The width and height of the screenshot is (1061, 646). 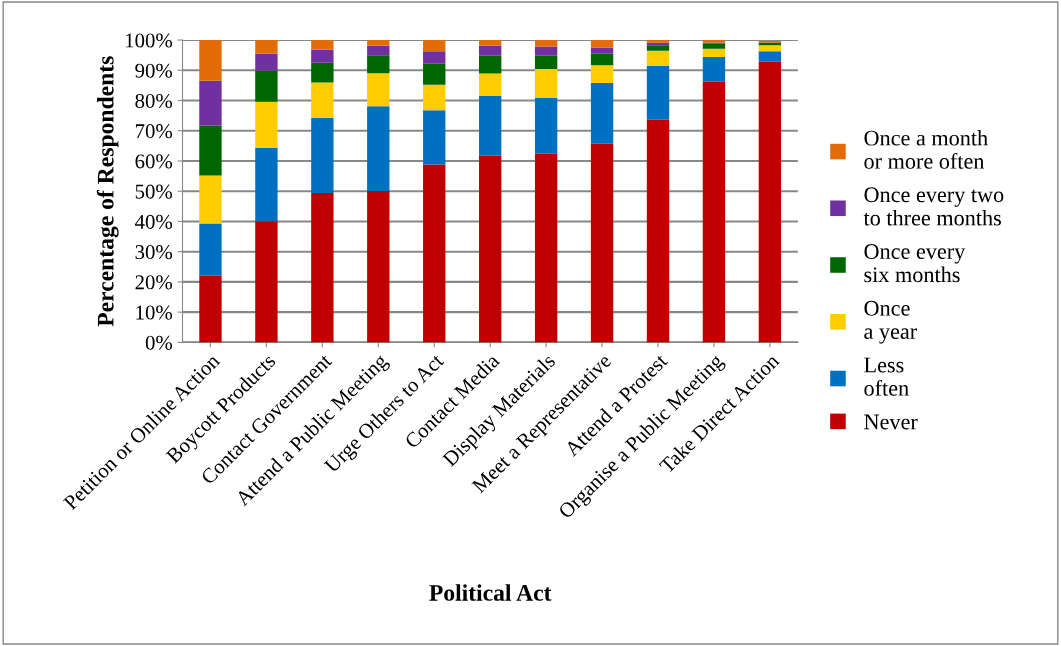 I want to click on y-tick-label: 10%, so click(x=154, y=312).